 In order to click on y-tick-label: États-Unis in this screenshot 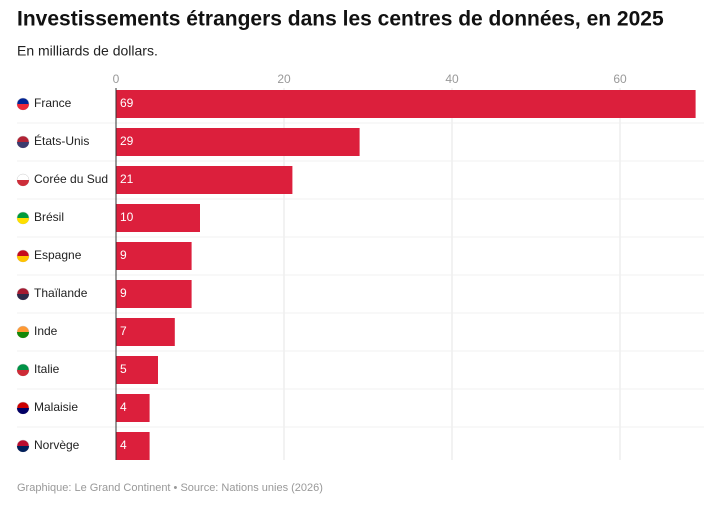, I will do `click(61, 140)`.